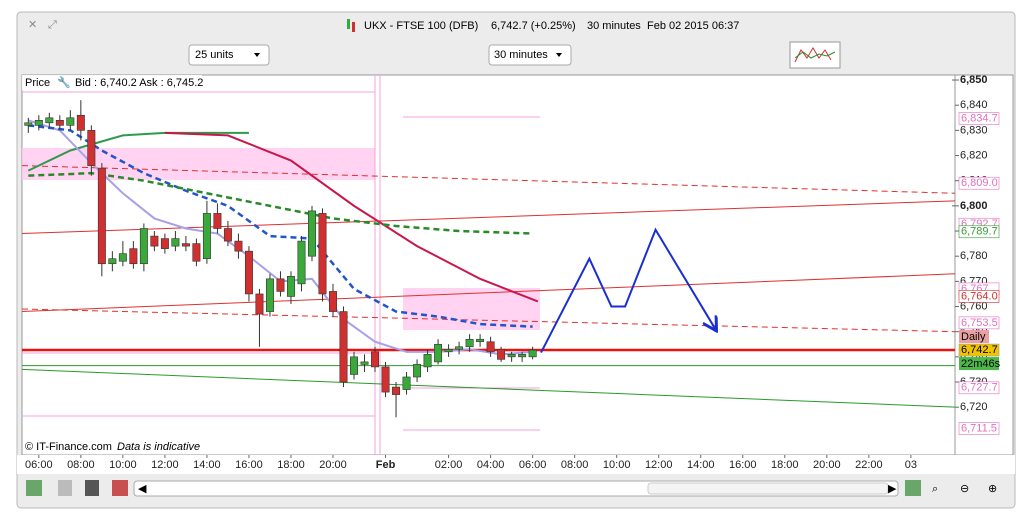  I want to click on price-tag-label: 6,834.7, so click(979, 118).